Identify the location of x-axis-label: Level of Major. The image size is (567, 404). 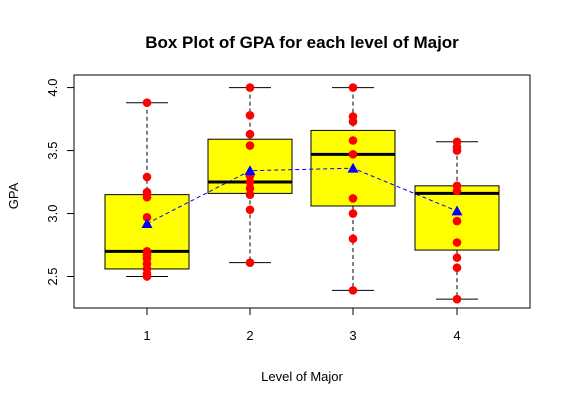
(302, 376).